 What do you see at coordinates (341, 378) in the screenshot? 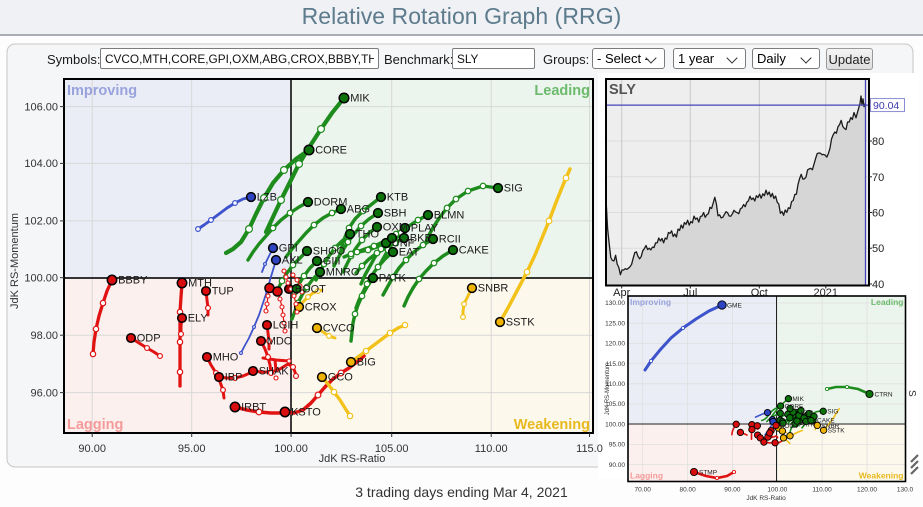
I see `svg-text: GCO` at bounding box center [341, 378].